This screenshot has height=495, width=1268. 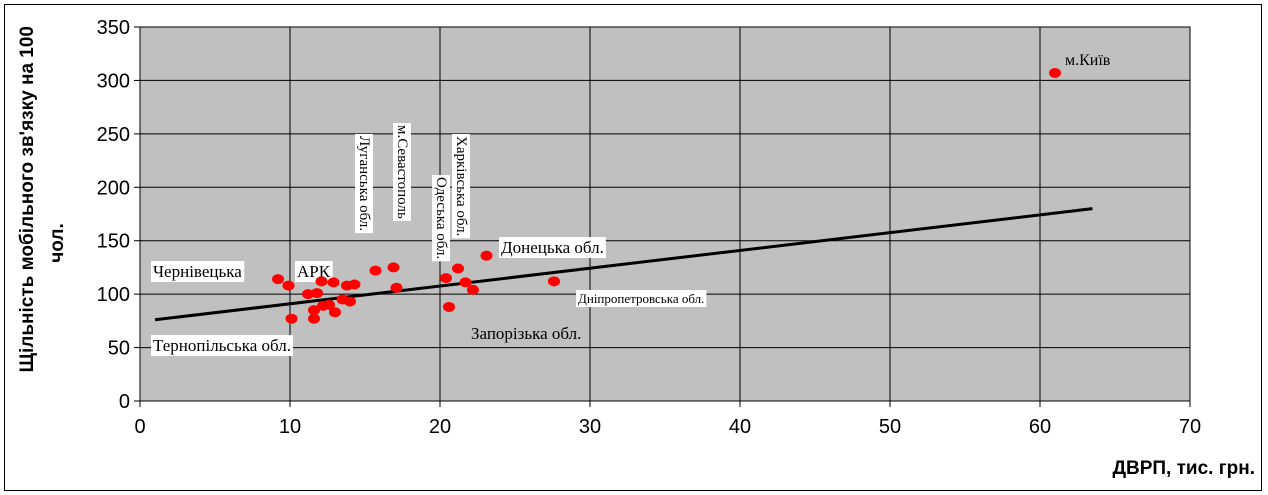 I want to click on y-tick-label: 200, so click(x=113, y=188).